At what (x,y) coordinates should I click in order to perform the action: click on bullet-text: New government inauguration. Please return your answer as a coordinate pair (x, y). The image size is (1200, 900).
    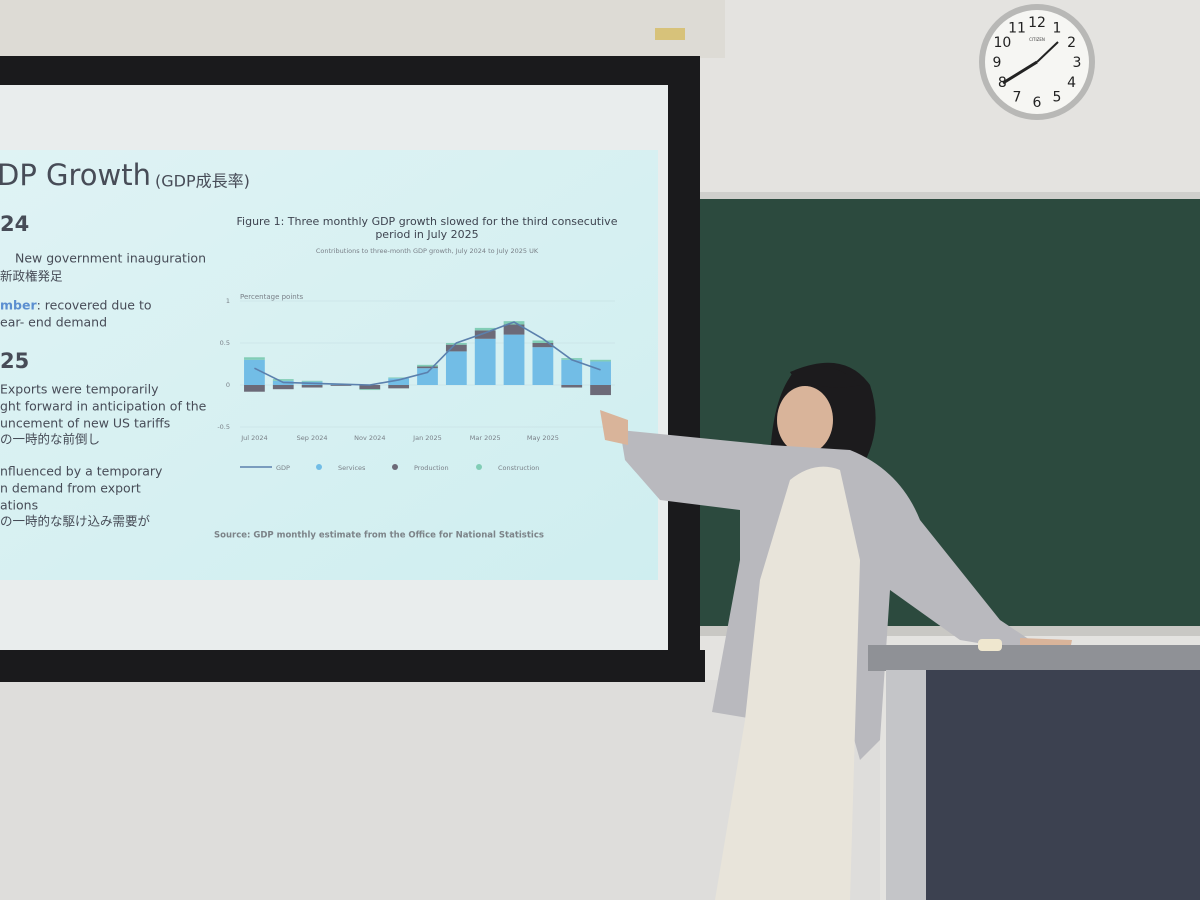
    Looking at the image, I should click on (110, 258).